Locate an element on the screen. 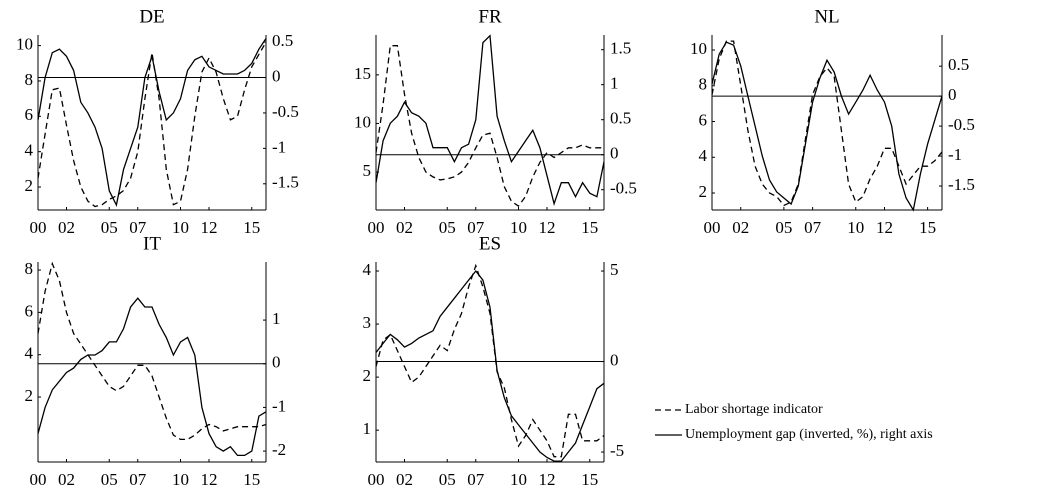  panel-title: NL is located at coordinates (826, 16).